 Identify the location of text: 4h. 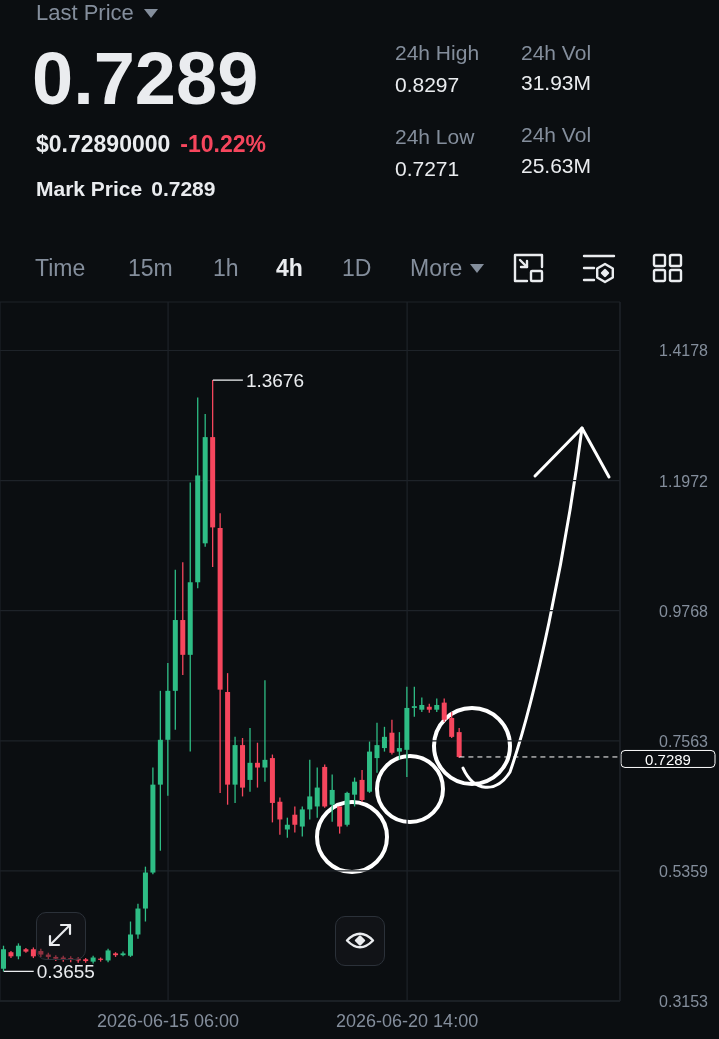
(289, 268).